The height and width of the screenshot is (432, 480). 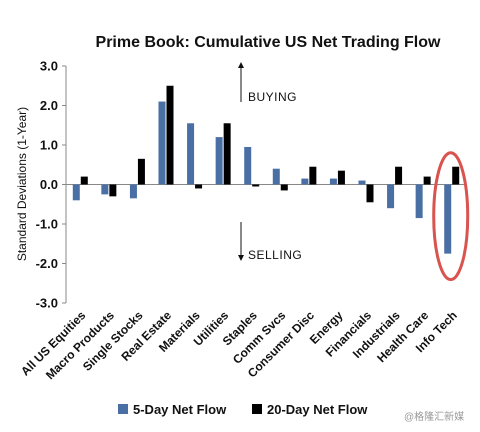 What do you see at coordinates (241, 258) in the screenshot?
I see `selling-arrowhead-icon` at bounding box center [241, 258].